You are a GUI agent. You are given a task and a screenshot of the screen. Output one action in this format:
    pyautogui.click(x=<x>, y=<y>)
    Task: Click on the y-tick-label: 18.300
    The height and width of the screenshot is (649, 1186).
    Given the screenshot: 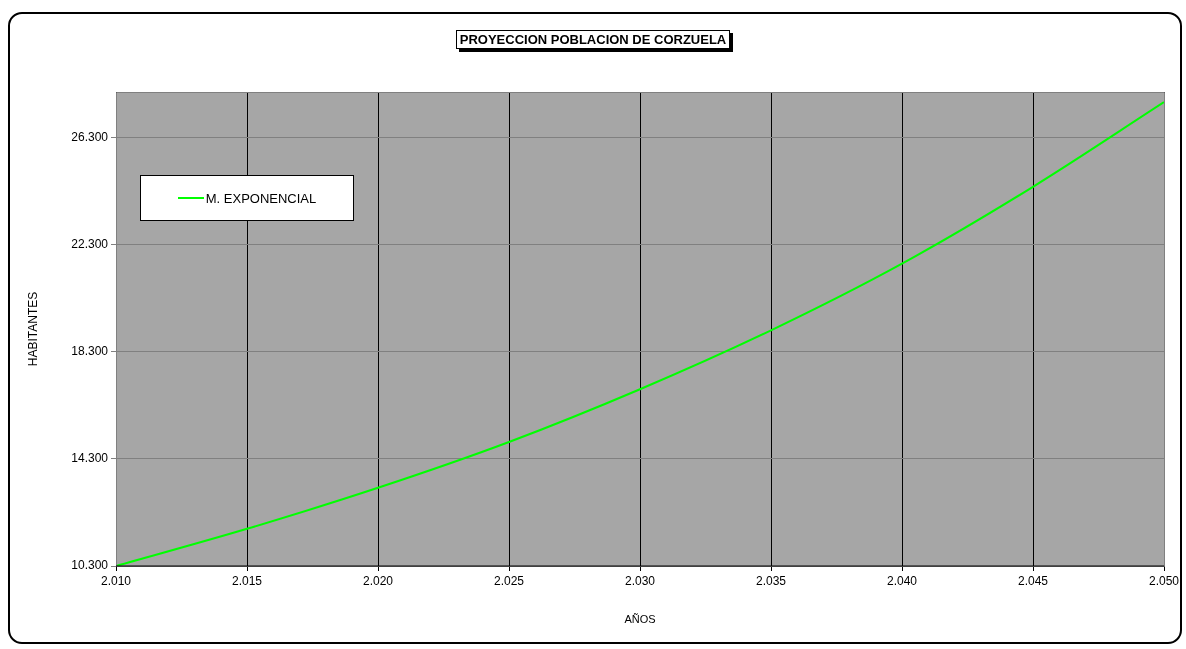 What is the action you would take?
    pyautogui.click(x=90, y=351)
    